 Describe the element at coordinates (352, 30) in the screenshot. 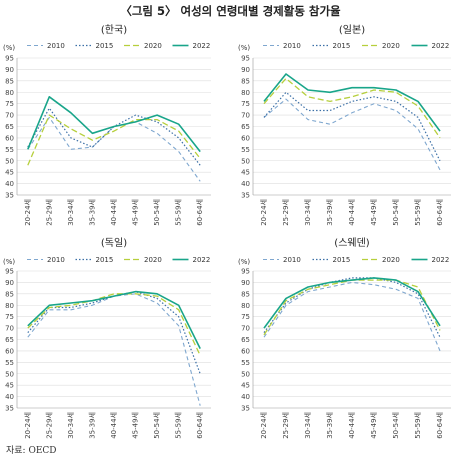

I see `chart-title: (일본)` at that location.